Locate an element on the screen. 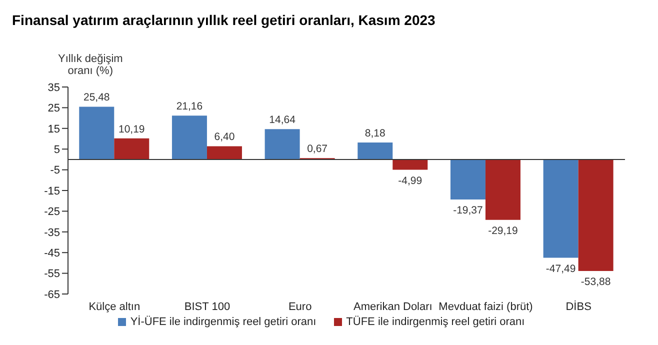 Image resolution: width=658 pixels, height=345 pixels. data-label: 21,16 is located at coordinates (189, 106).